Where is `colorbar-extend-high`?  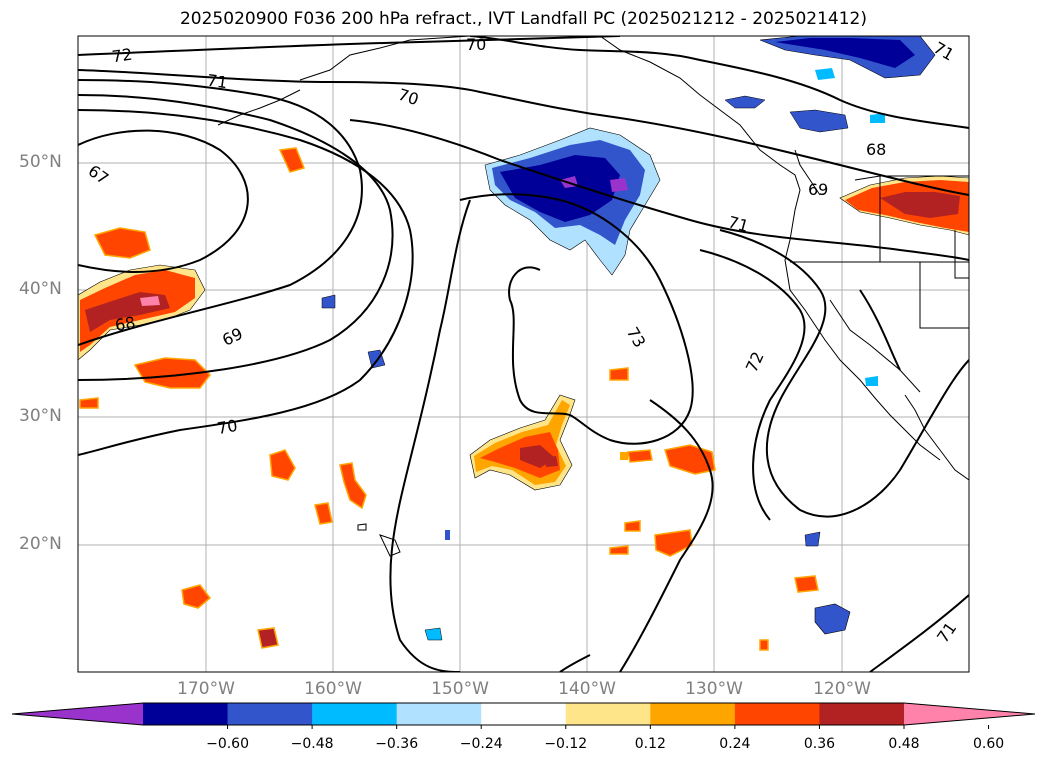
colorbar-extend-high is located at coordinates (969, 714).